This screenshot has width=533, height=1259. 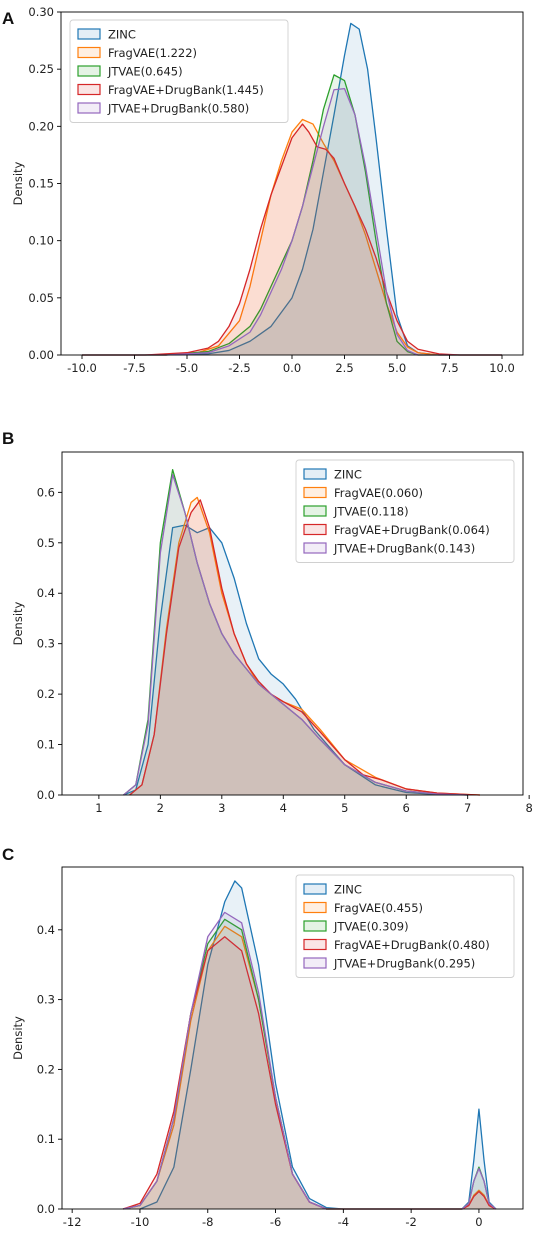 What do you see at coordinates (46, 543) in the screenshot?
I see `y-tick-label: 0.5` at bounding box center [46, 543].